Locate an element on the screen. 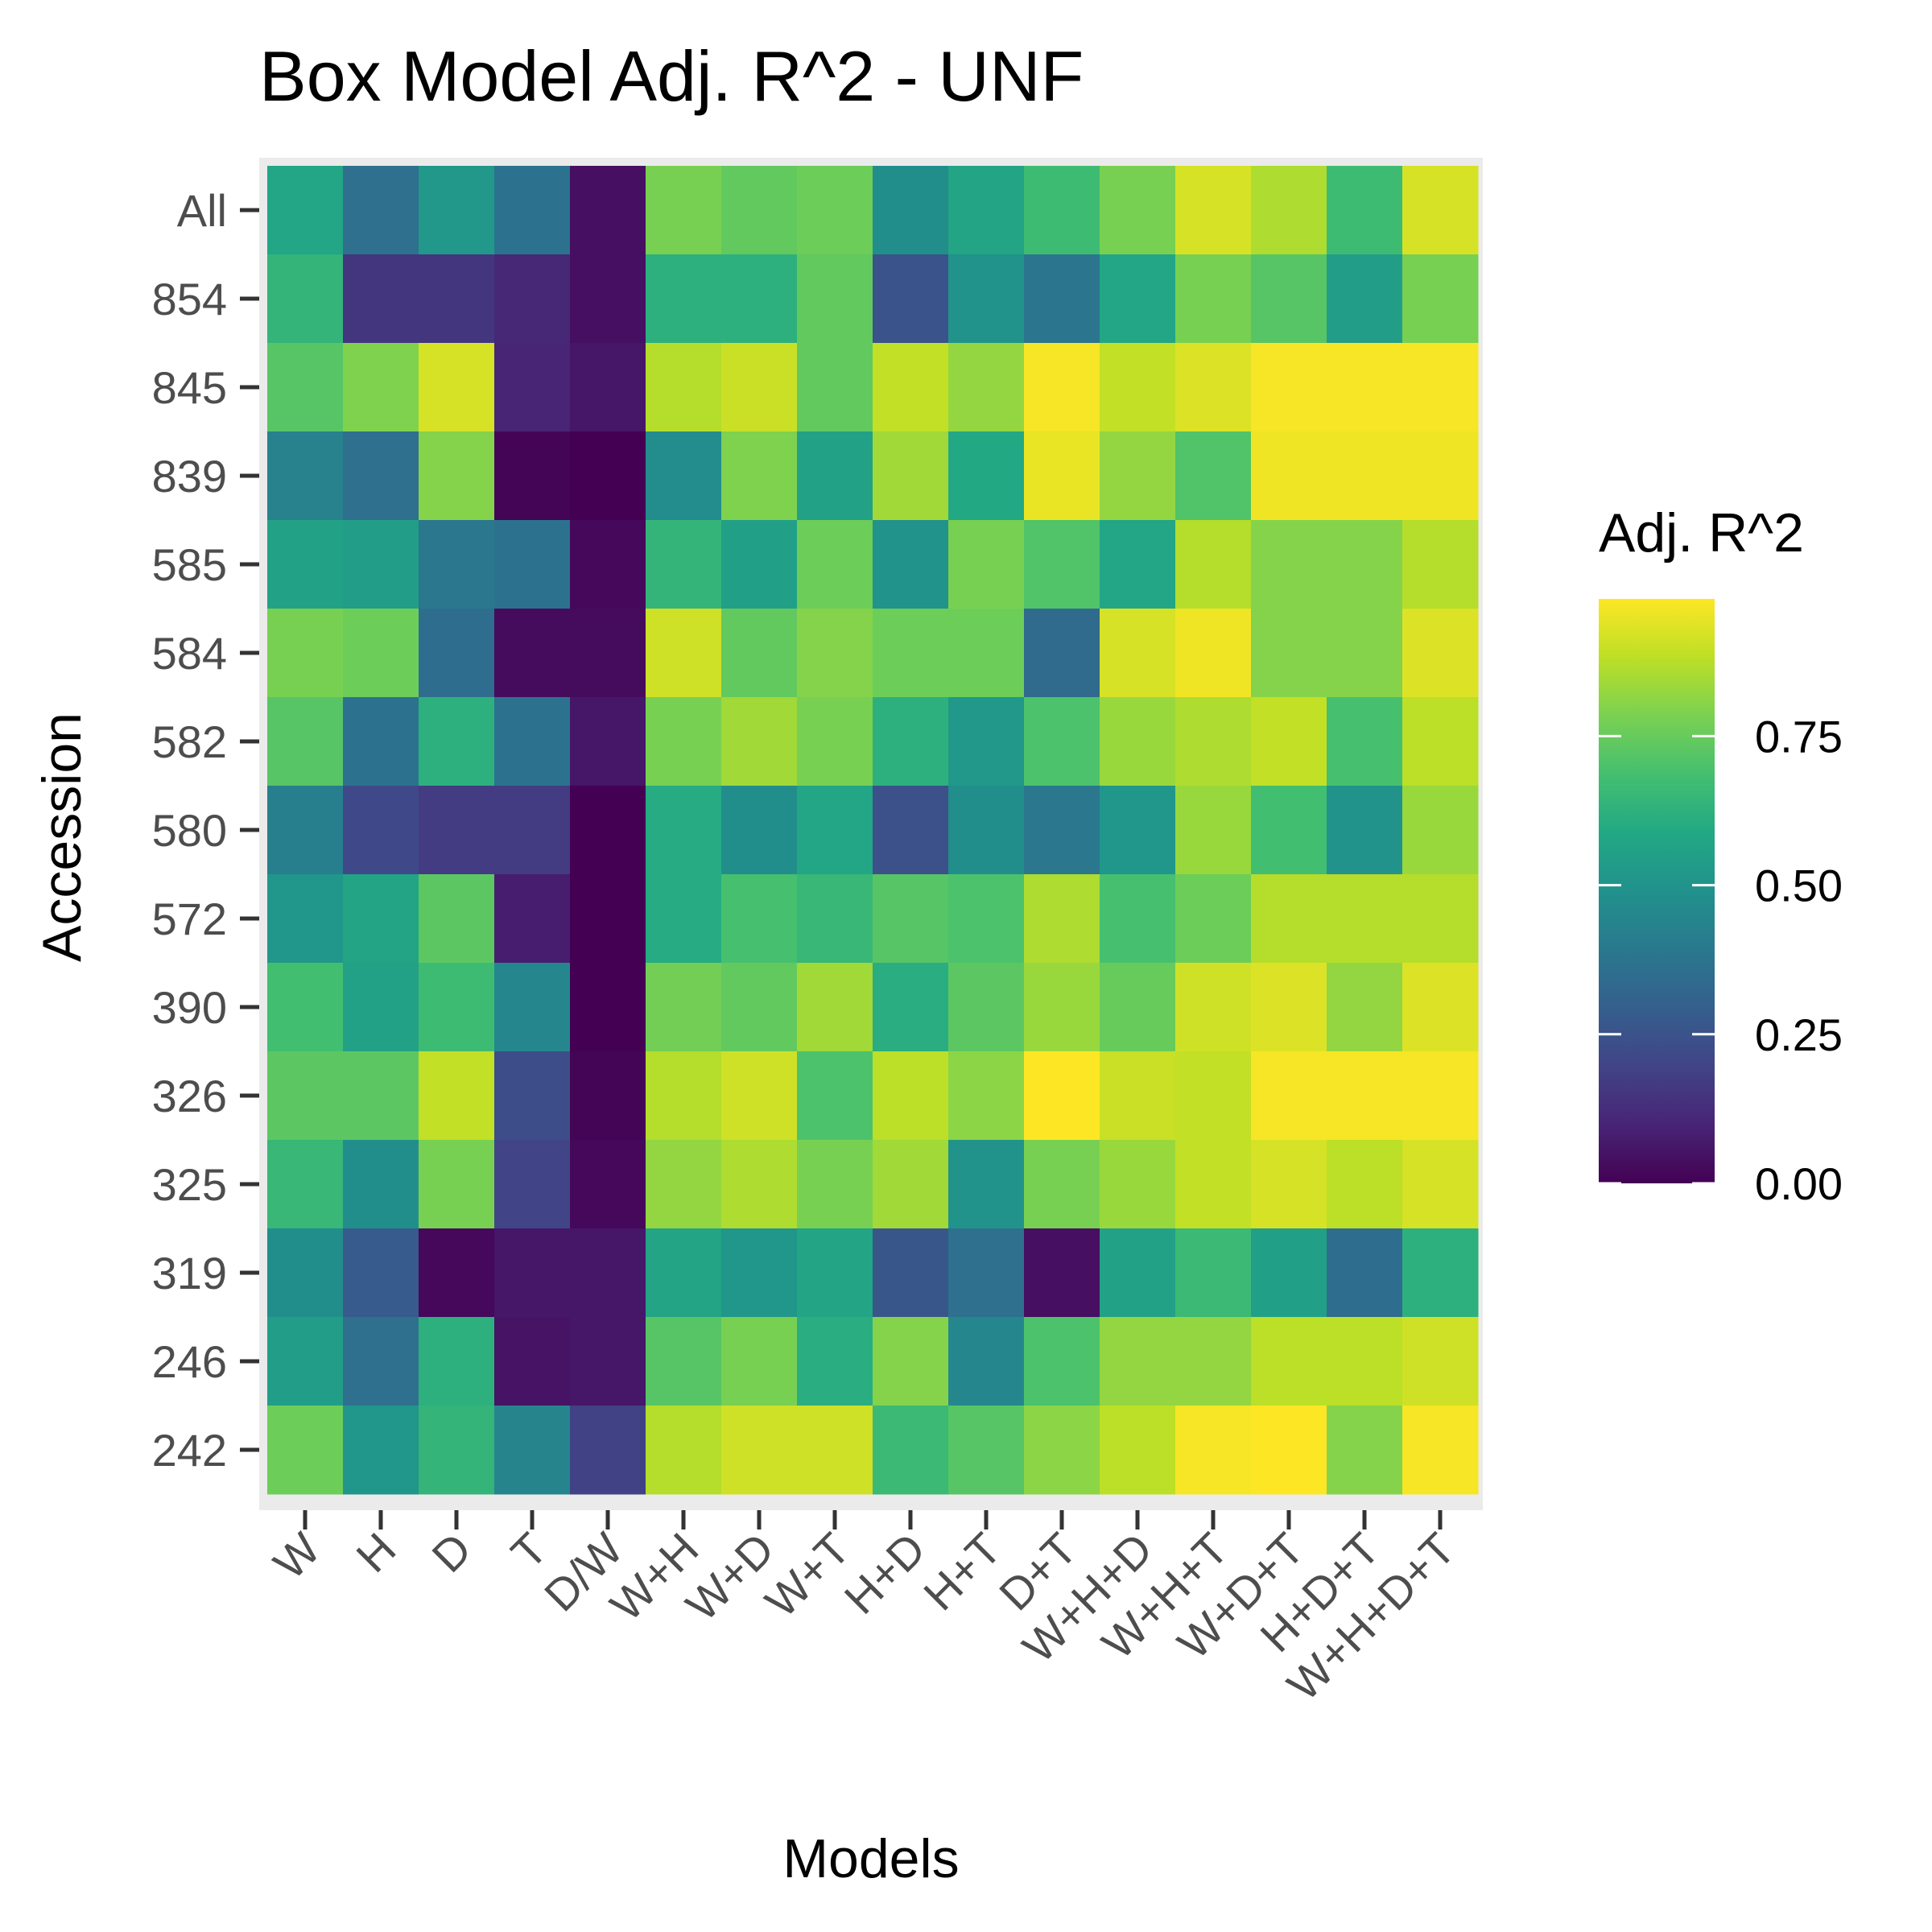 The width and height of the screenshot is (1932, 1932). legend-colorbar is located at coordinates (1657, 891).